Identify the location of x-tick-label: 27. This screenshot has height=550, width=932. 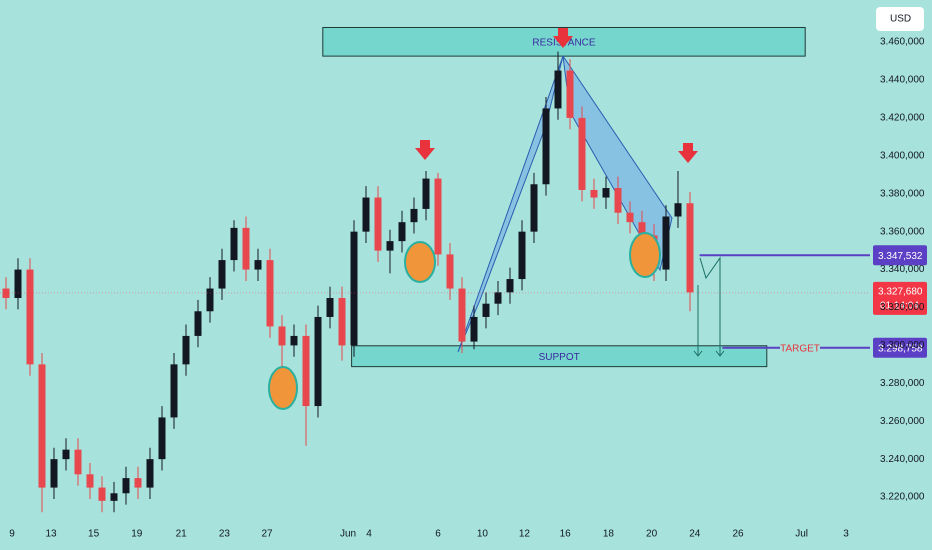
(267, 534).